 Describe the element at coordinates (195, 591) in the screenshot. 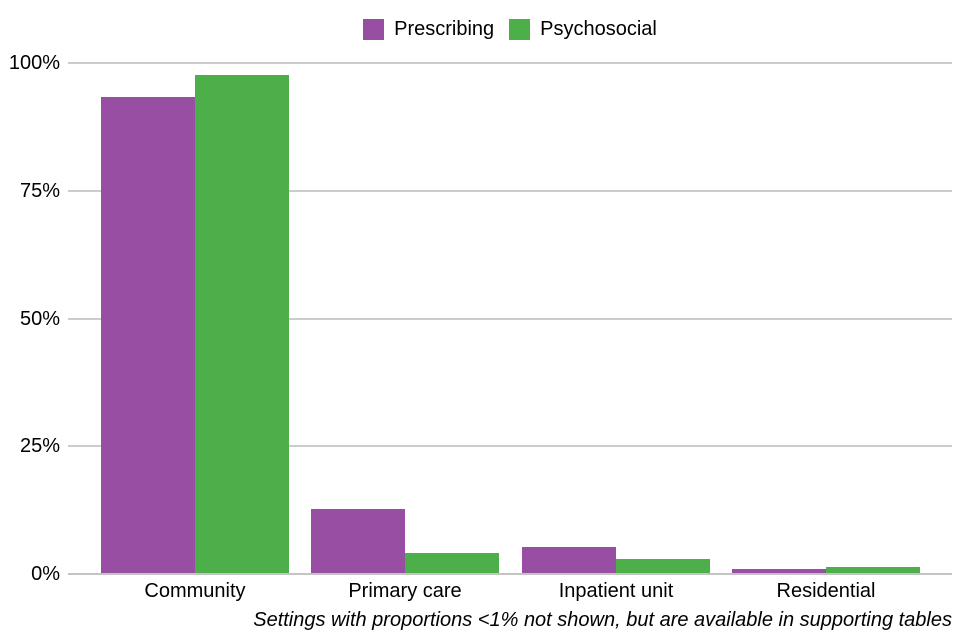

I see `x-category-label-community: Community` at that location.